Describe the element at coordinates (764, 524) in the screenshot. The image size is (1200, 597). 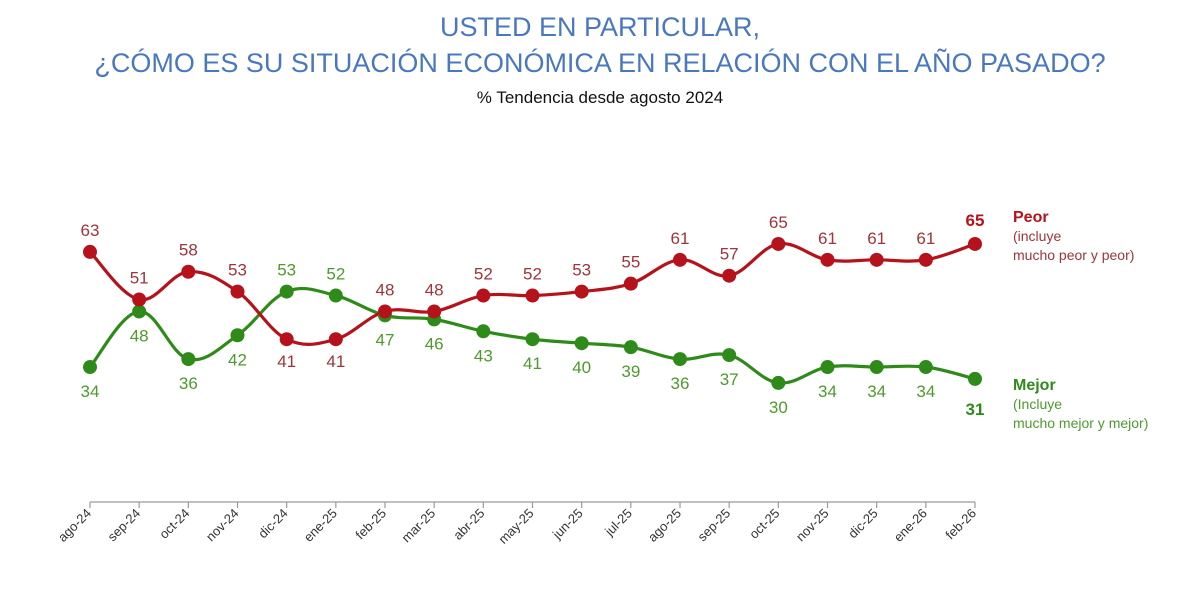
I see `x-tick-label: oct-25` at that location.